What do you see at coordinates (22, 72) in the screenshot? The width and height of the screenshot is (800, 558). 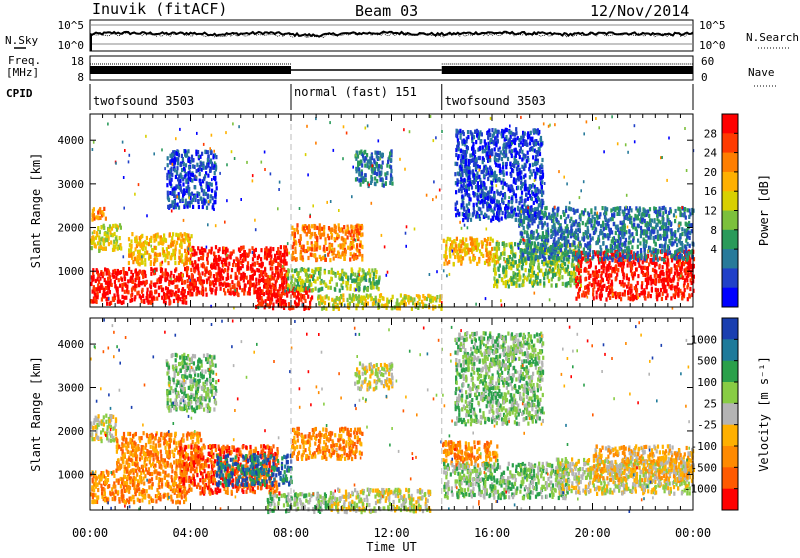 I see `freq-unit-label: [MHz]` at bounding box center [22, 72].